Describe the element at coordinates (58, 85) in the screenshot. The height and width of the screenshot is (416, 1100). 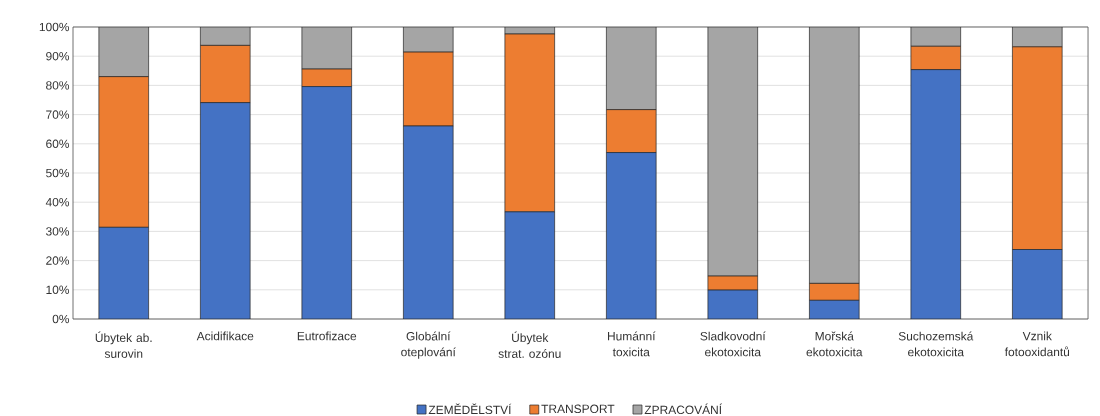
I see `y-tick-label: 80%` at that location.